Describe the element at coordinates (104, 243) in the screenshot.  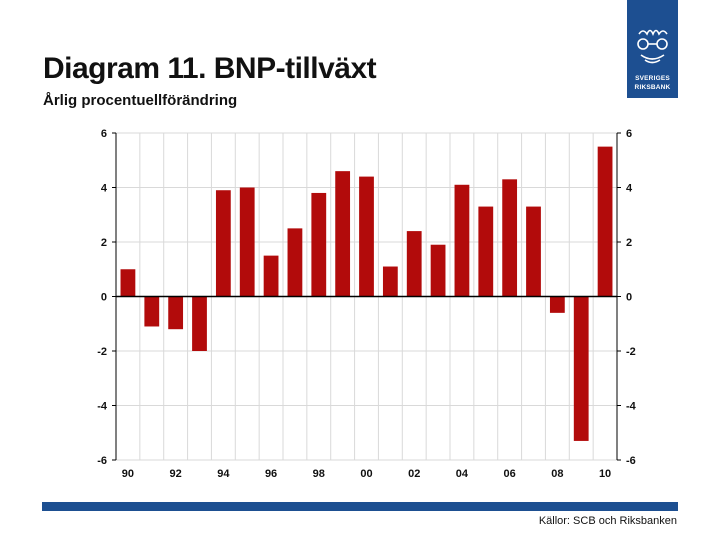
I see `y-tick-label-left: 2` at that location.